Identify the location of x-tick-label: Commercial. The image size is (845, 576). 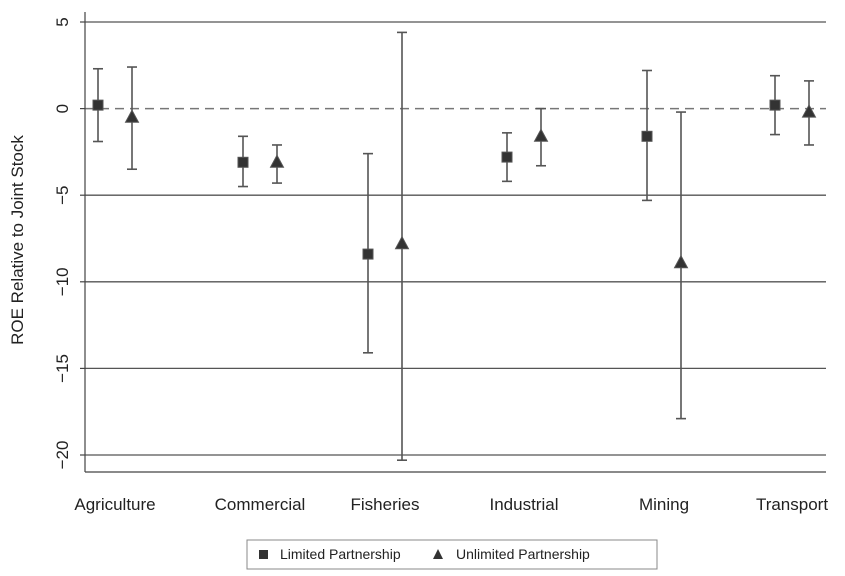
(260, 504).